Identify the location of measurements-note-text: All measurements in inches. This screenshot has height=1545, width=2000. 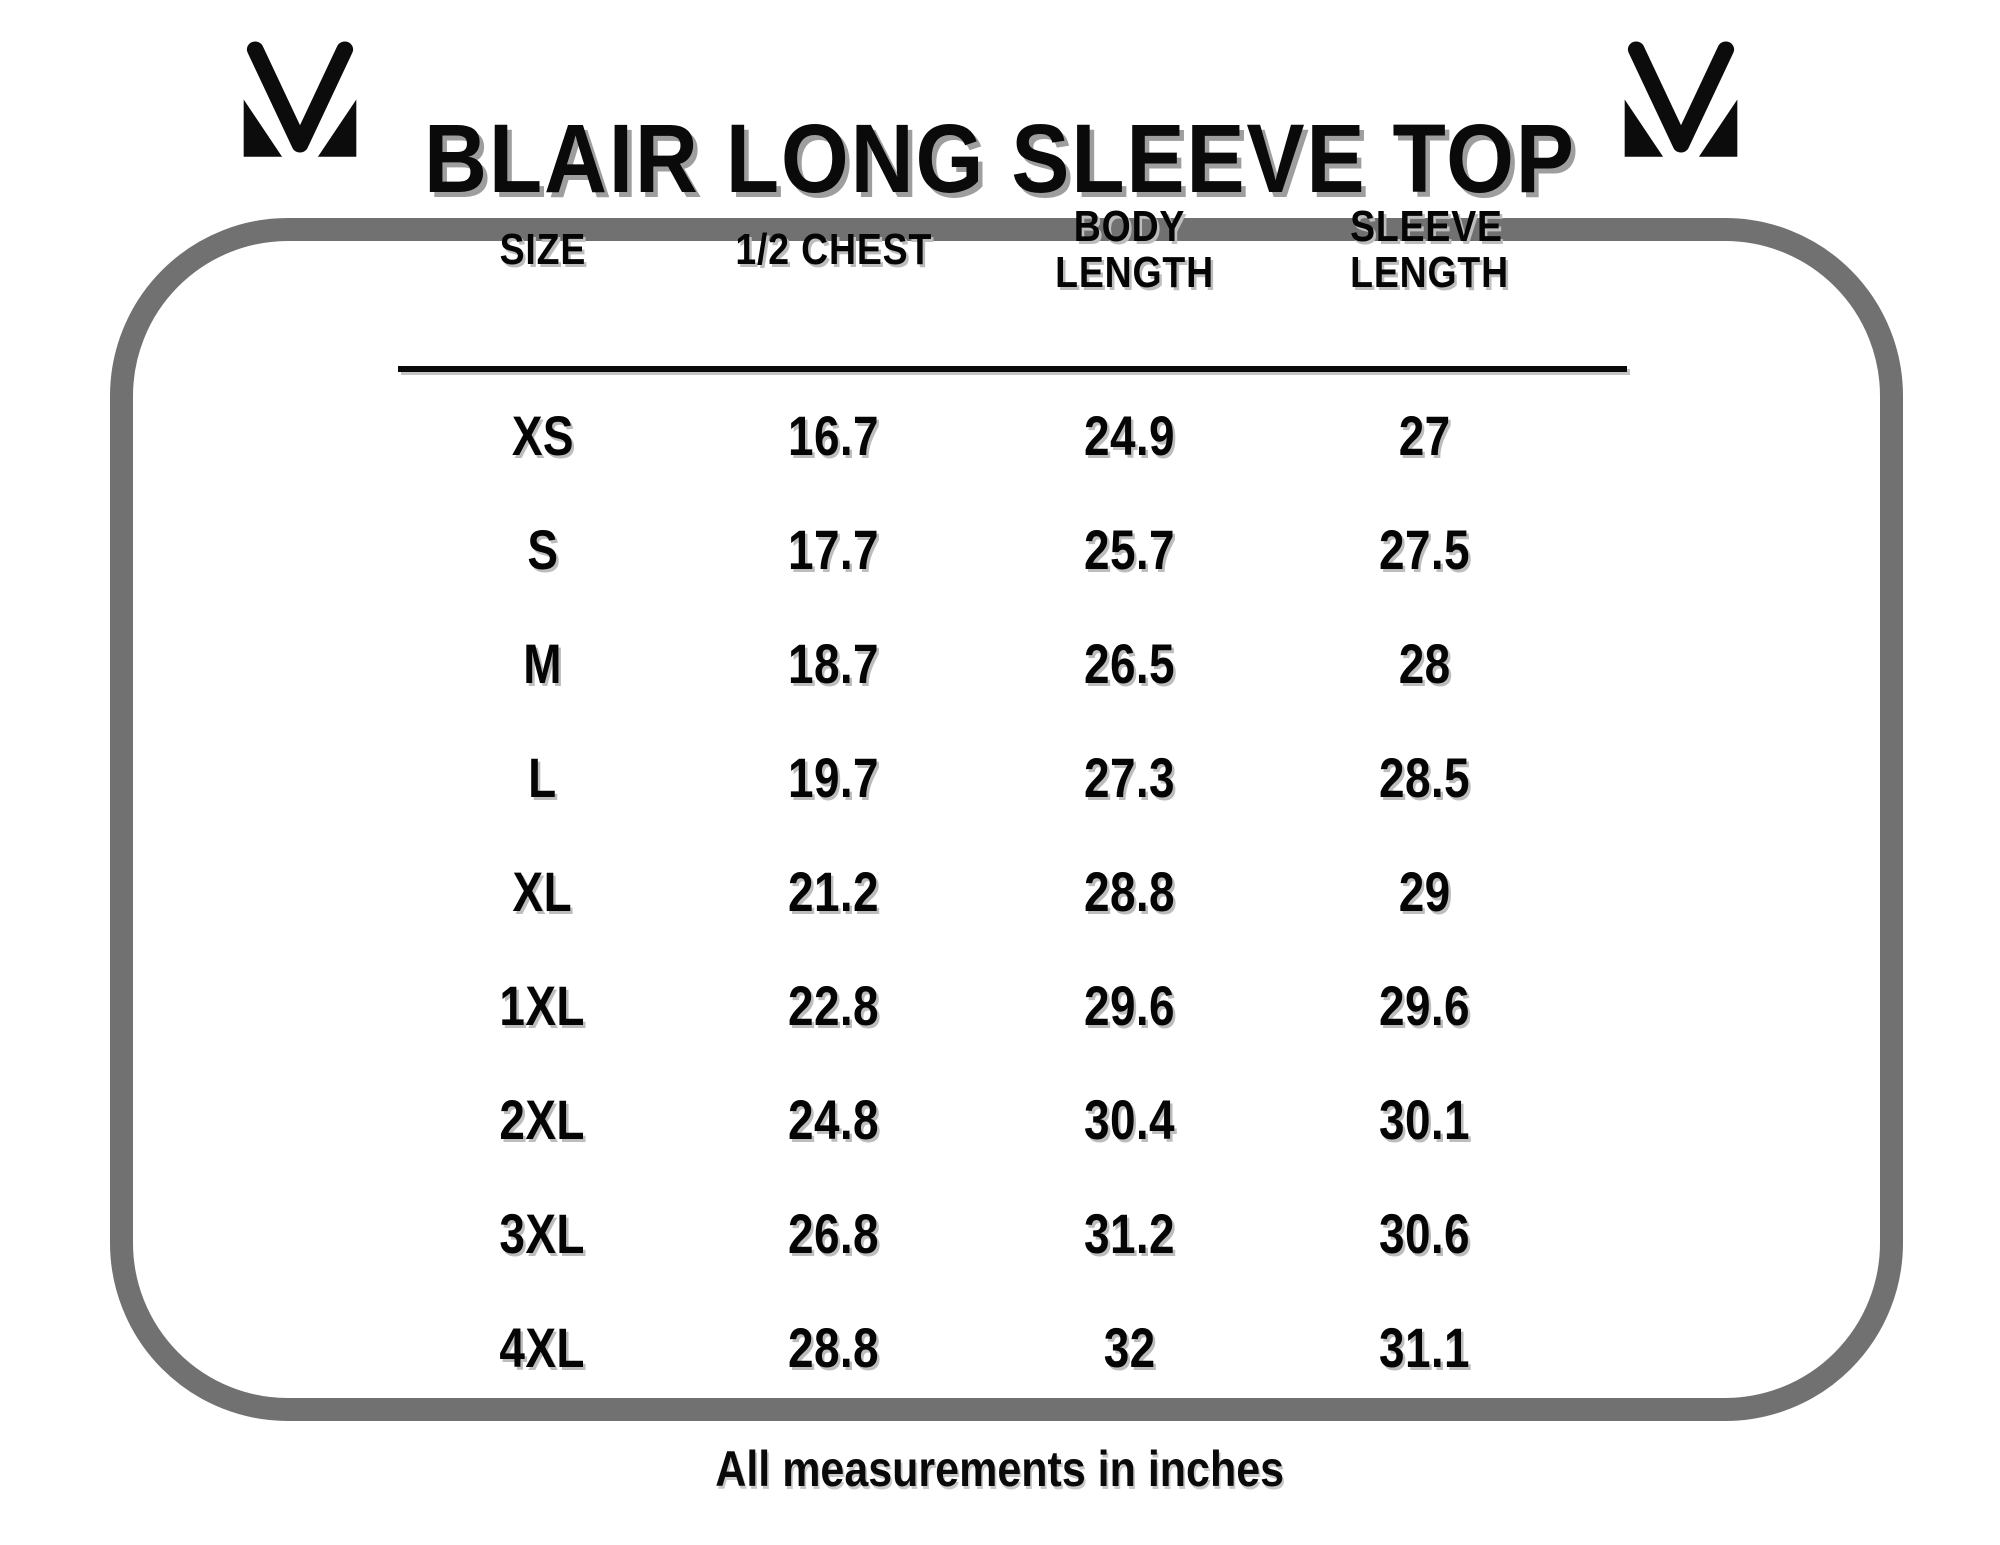
(1000, 1469).